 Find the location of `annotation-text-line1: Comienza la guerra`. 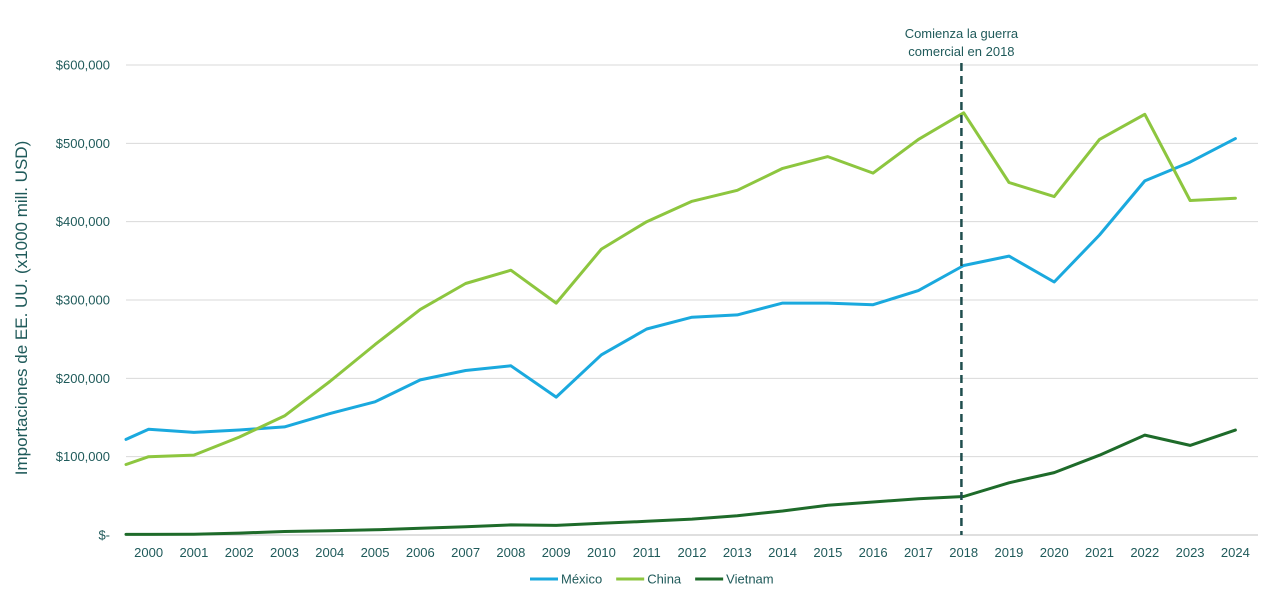

annotation-text-line1: Comienza la guerra is located at coordinates (962, 33).